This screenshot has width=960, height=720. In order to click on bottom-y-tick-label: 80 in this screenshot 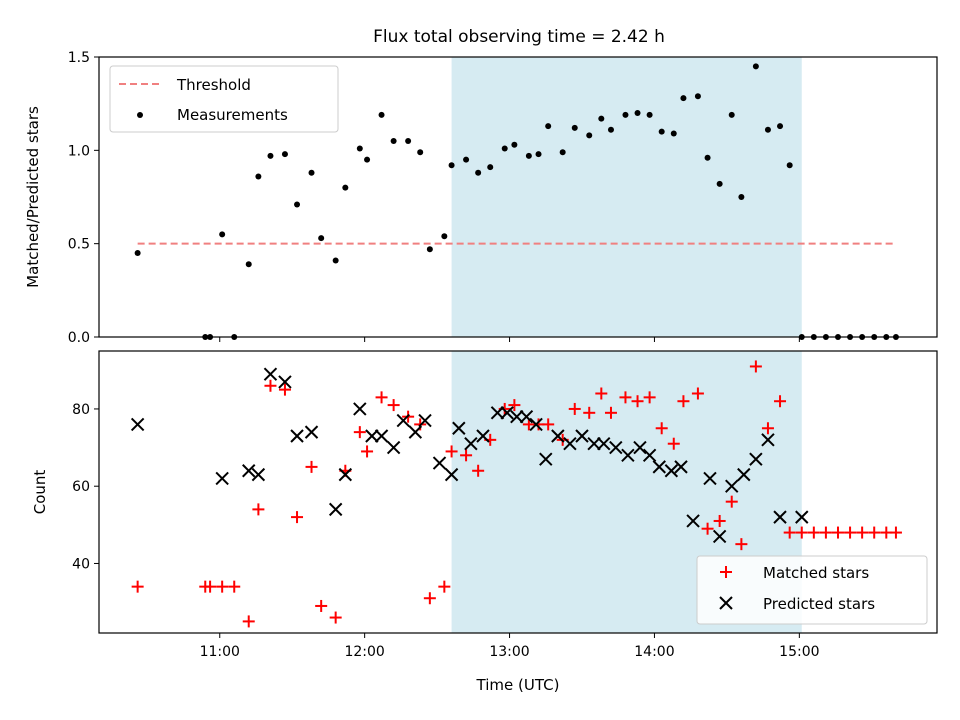, I will do `click(81, 410)`.